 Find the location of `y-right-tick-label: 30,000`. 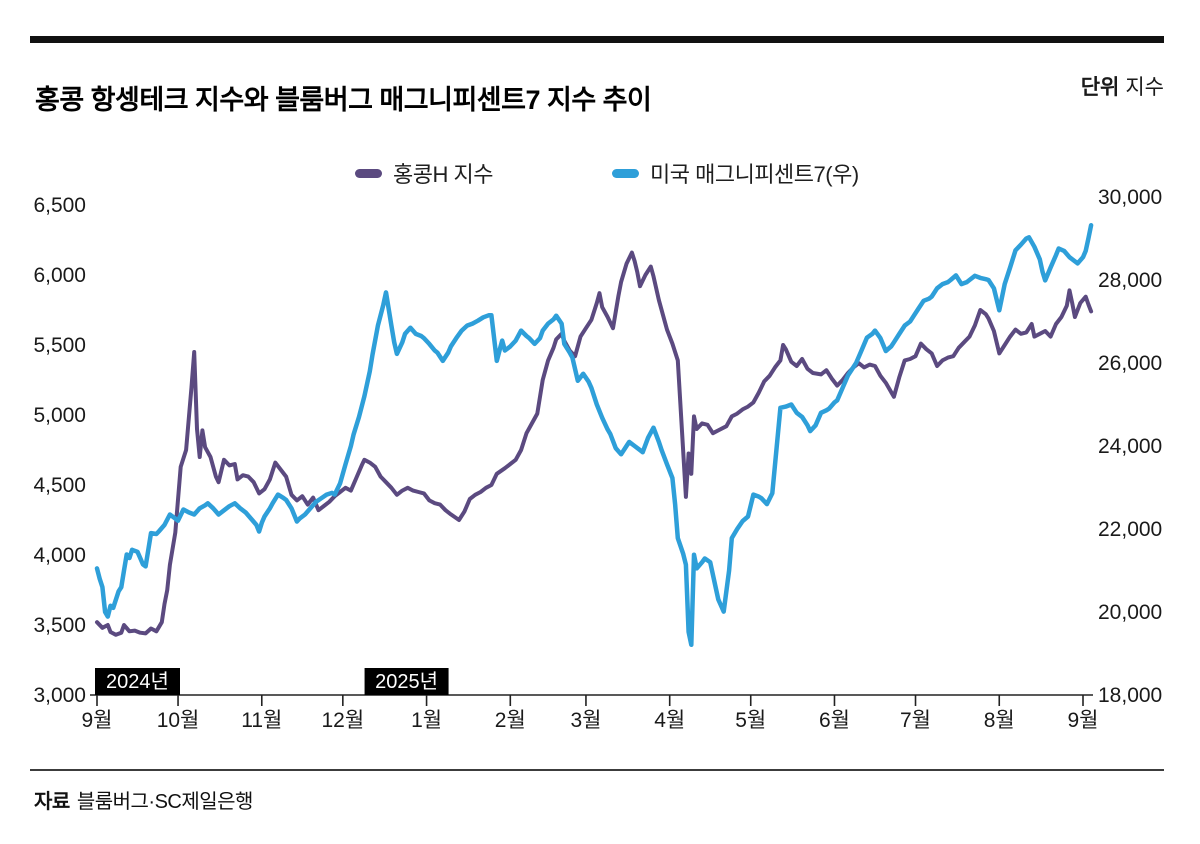

y-right-tick-label: 30,000 is located at coordinates (1130, 197).